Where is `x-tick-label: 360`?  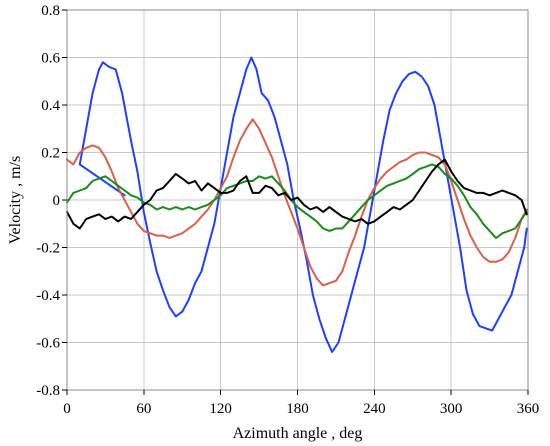
x-tick-label: 360 is located at coordinates (528, 409).